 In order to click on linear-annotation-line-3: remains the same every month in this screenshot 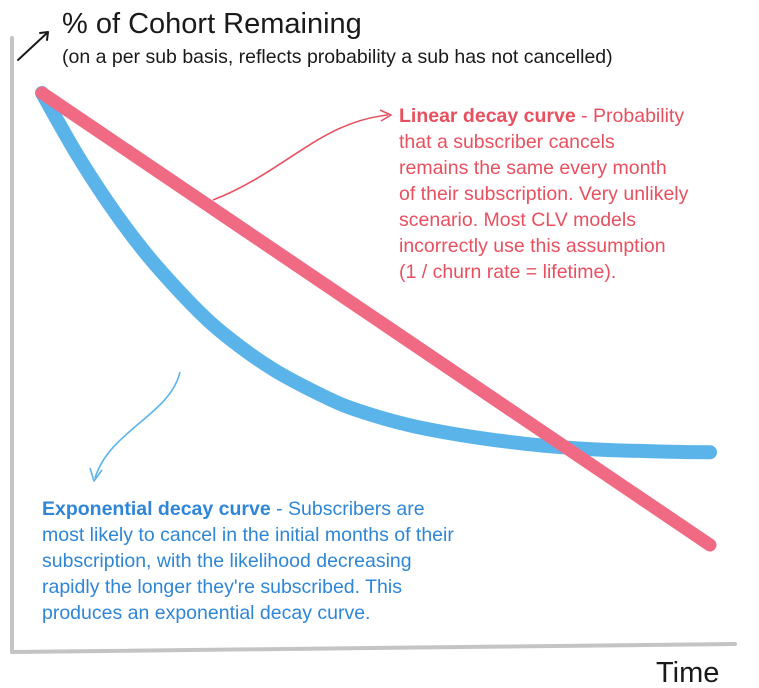, I will do `click(533, 168)`.